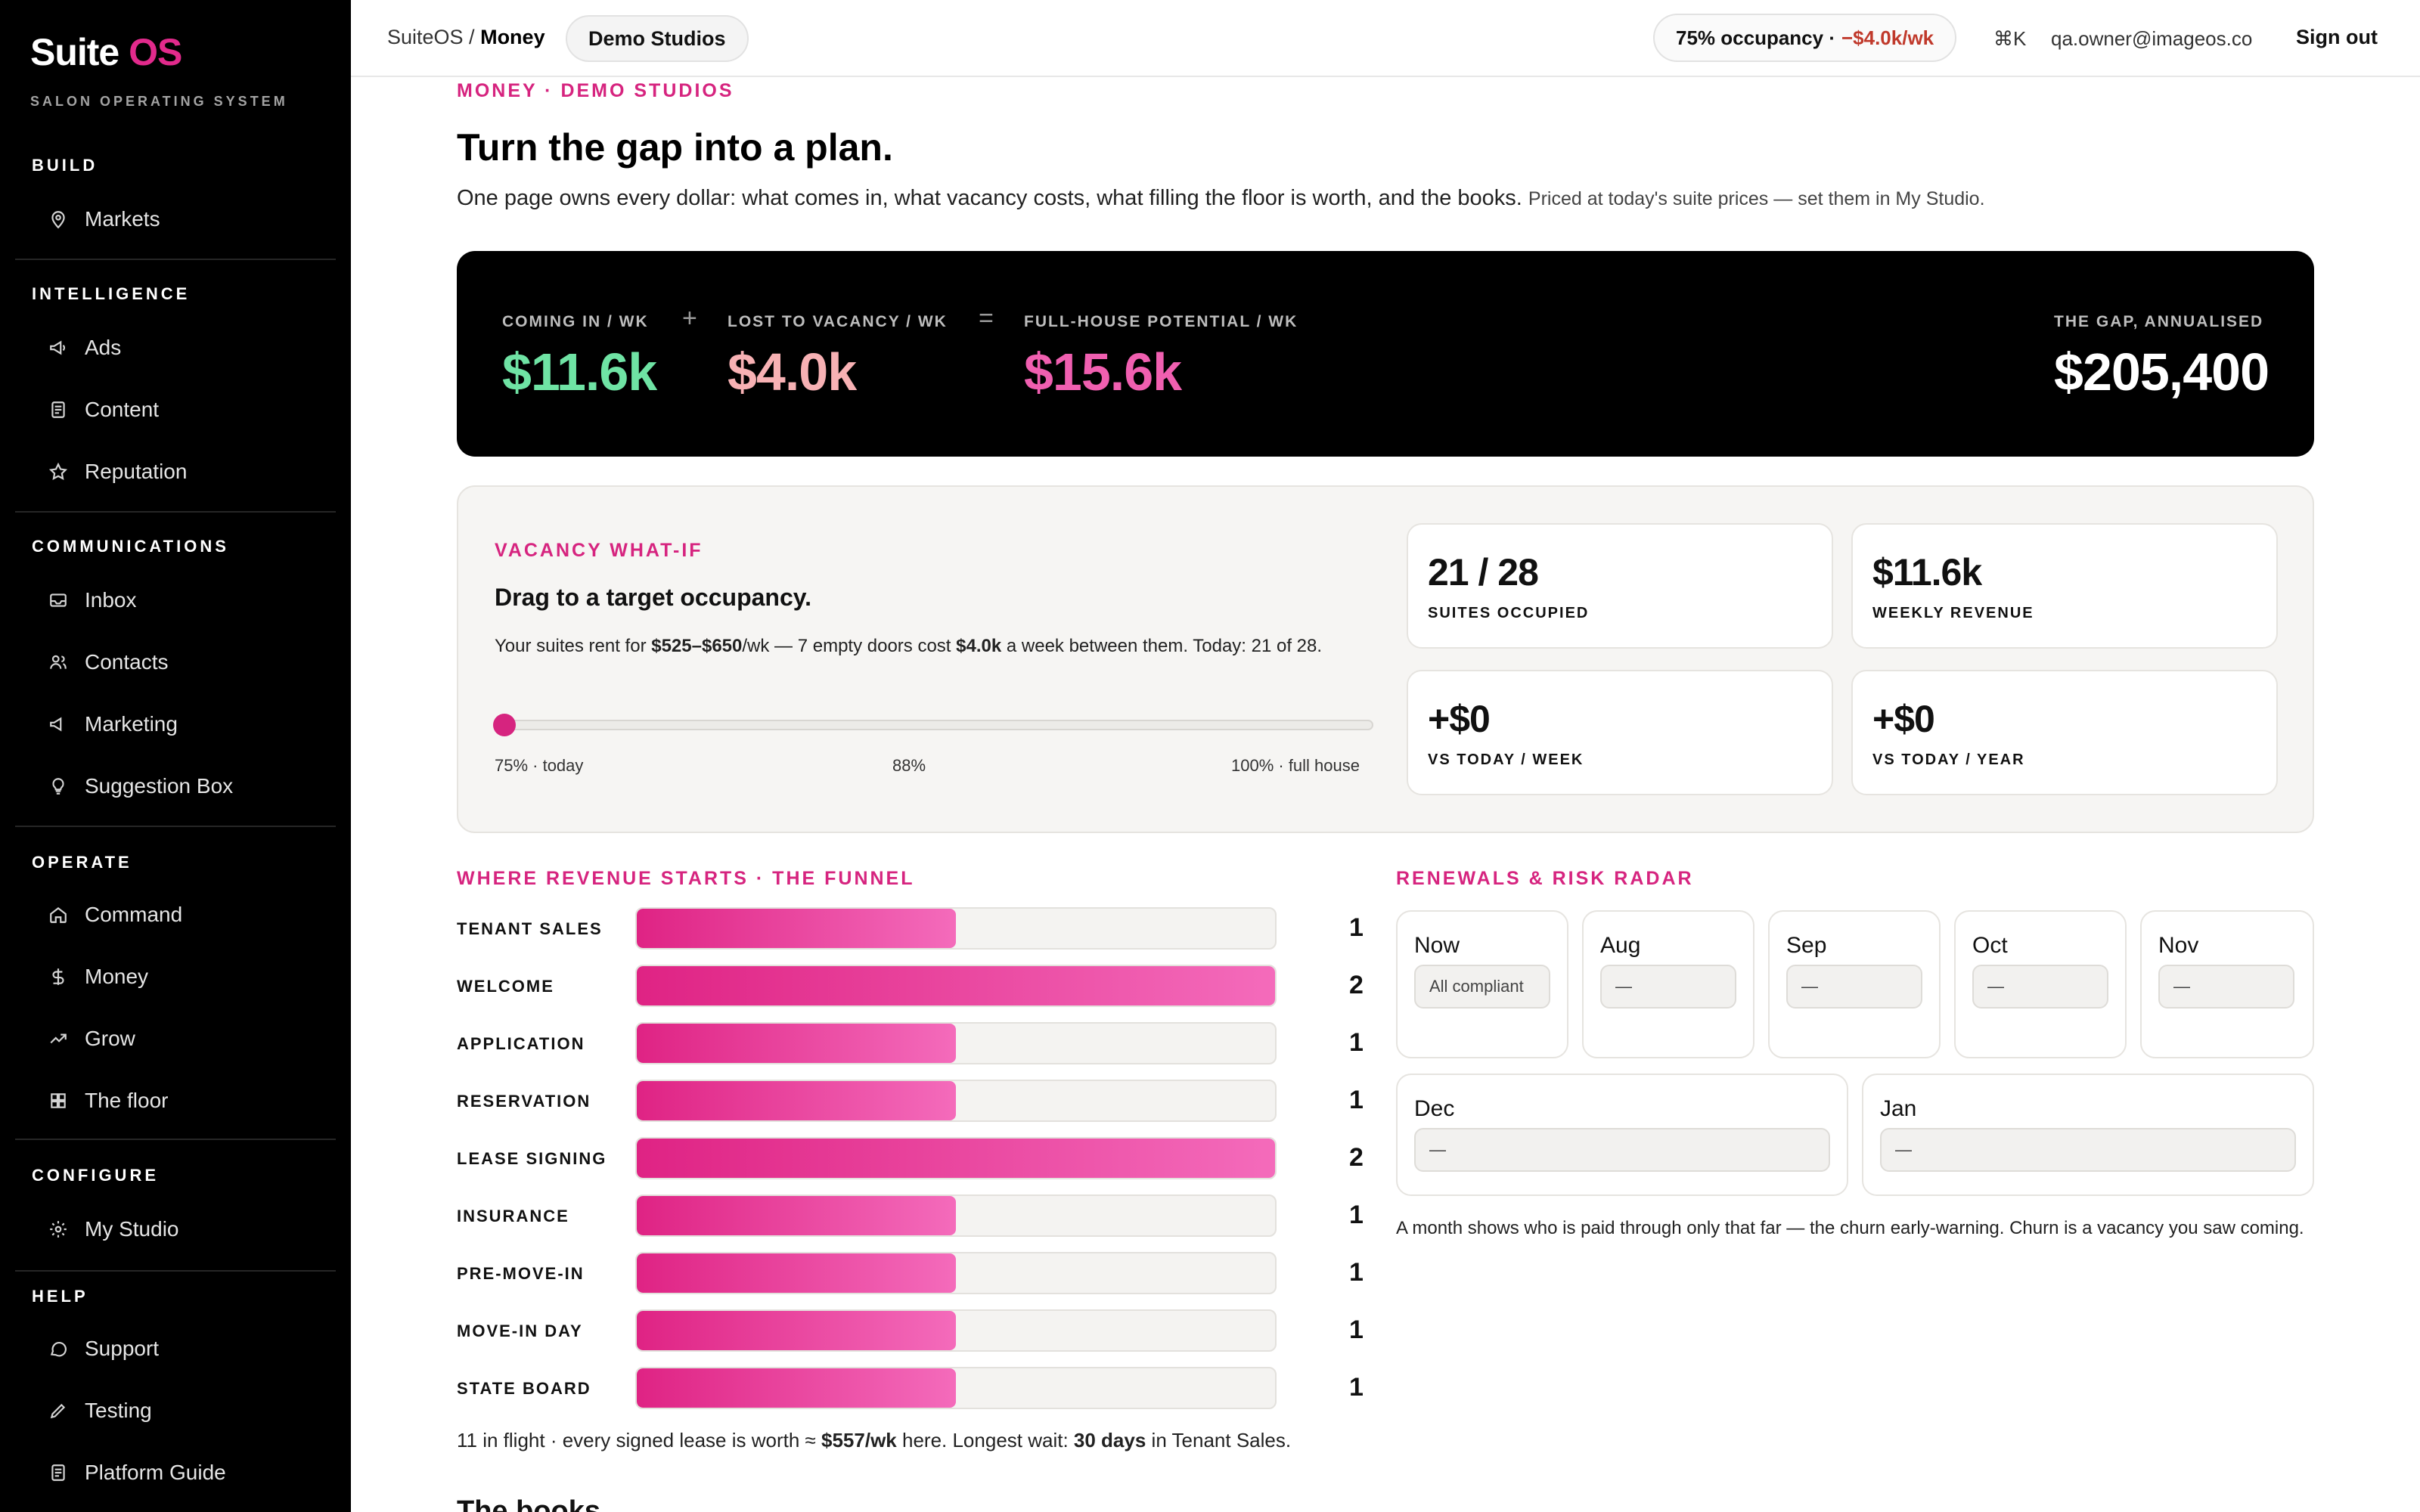  I want to click on metric-value: $205,400, so click(2162, 371).